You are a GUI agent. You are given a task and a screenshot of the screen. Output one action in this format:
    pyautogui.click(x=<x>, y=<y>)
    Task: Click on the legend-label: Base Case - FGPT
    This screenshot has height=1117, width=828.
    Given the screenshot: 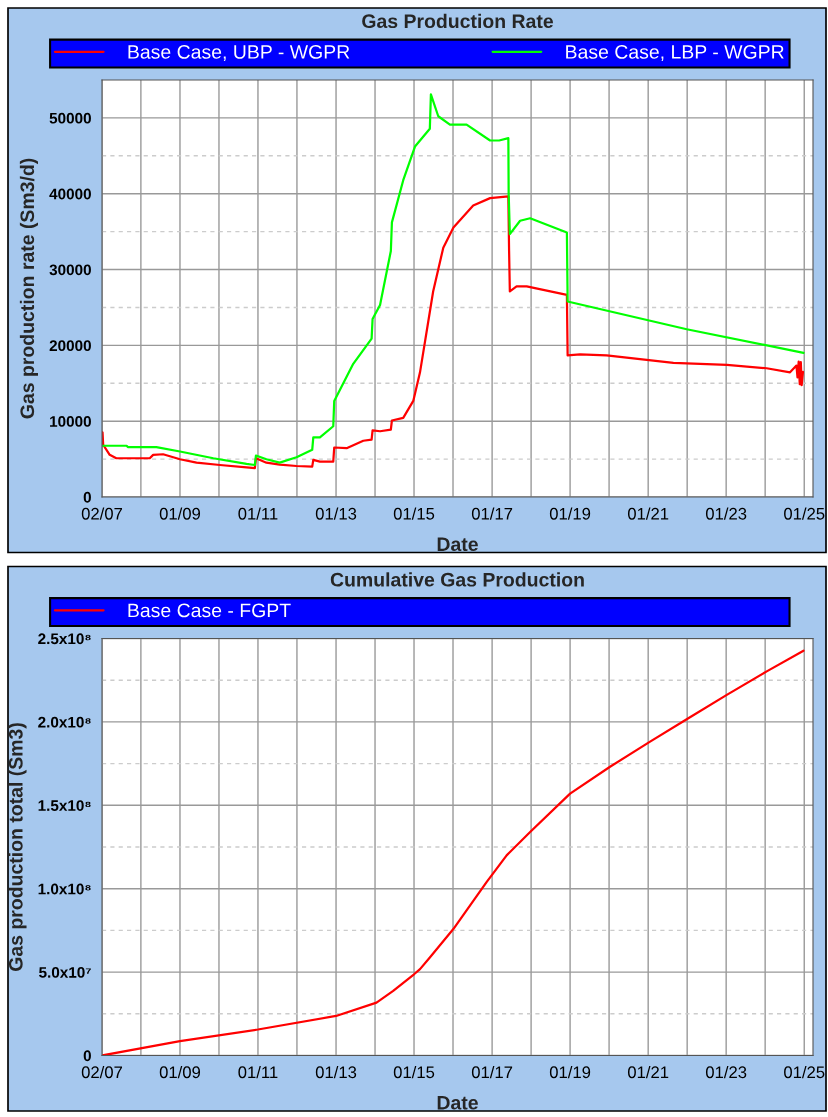 What is the action you would take?
    pyautogui.click(x=209, y=610)
    